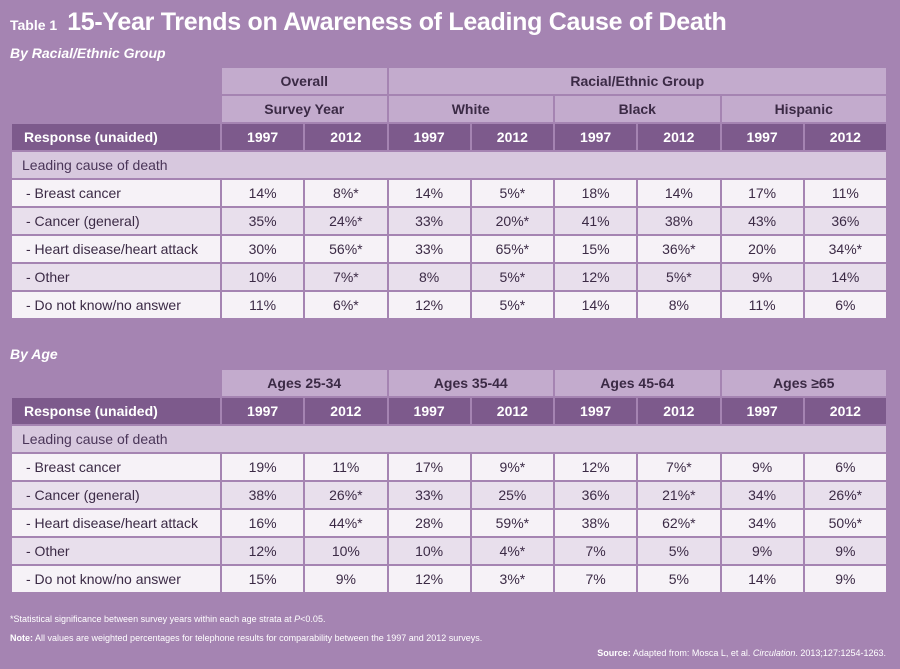  I want to click on table-cell: 8%*, so click(346, 193).